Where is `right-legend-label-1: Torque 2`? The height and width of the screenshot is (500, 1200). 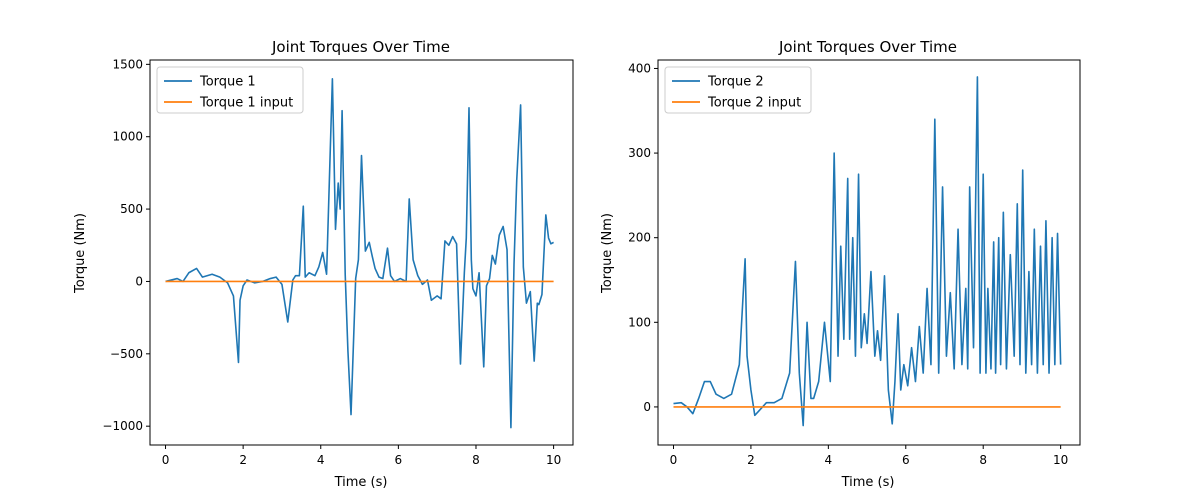
right-legend-label-1: Torque 2 is located at coordinates (735, 82).